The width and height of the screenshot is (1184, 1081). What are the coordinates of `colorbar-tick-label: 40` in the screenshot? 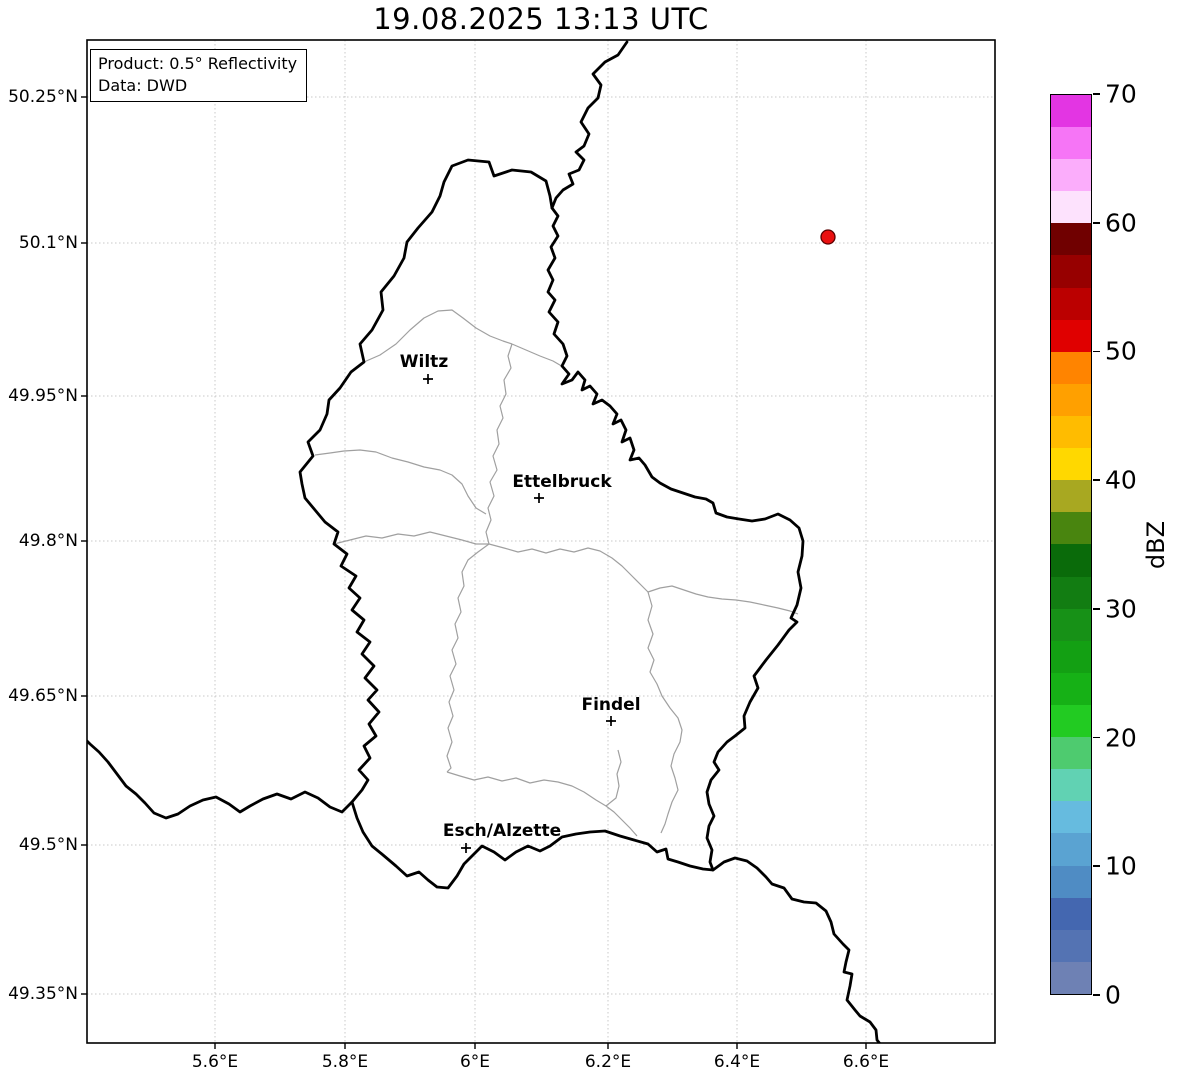 It's located at (1121, 480).